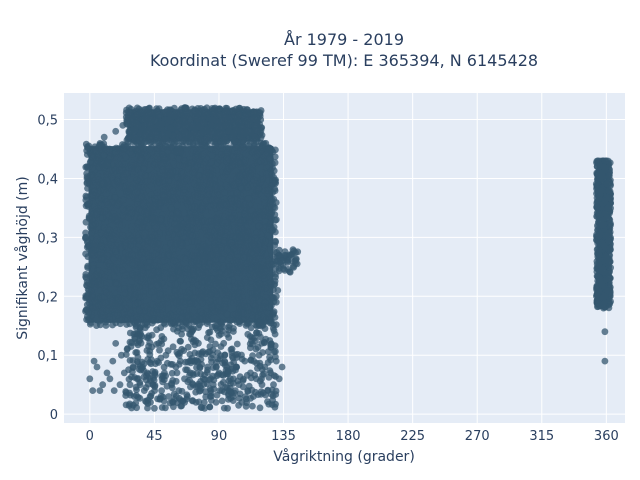 This screenshot has width=640, height=480. Describe the element at coordinates (181, 234) in the screenshot. I see `point-cluster` at that location.